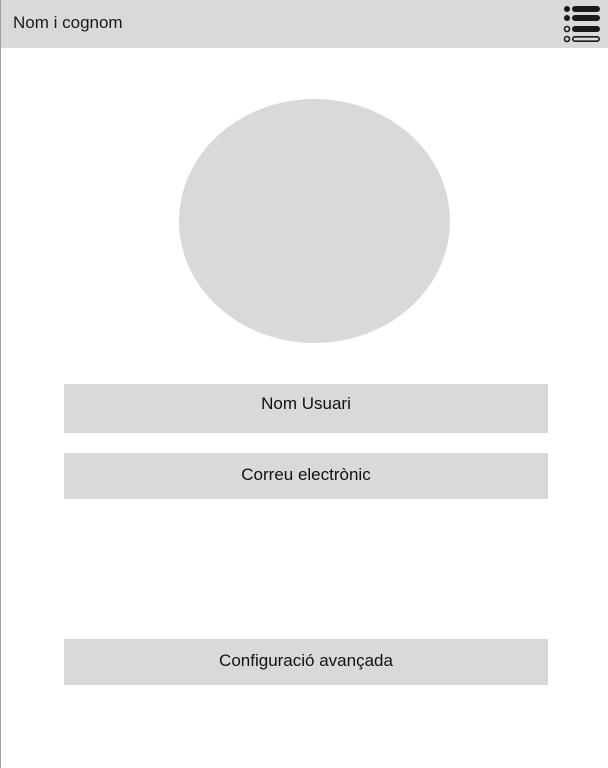 The image size is (608, 768). I want to click on username-field: Nom Usuari, so click(306, 408).